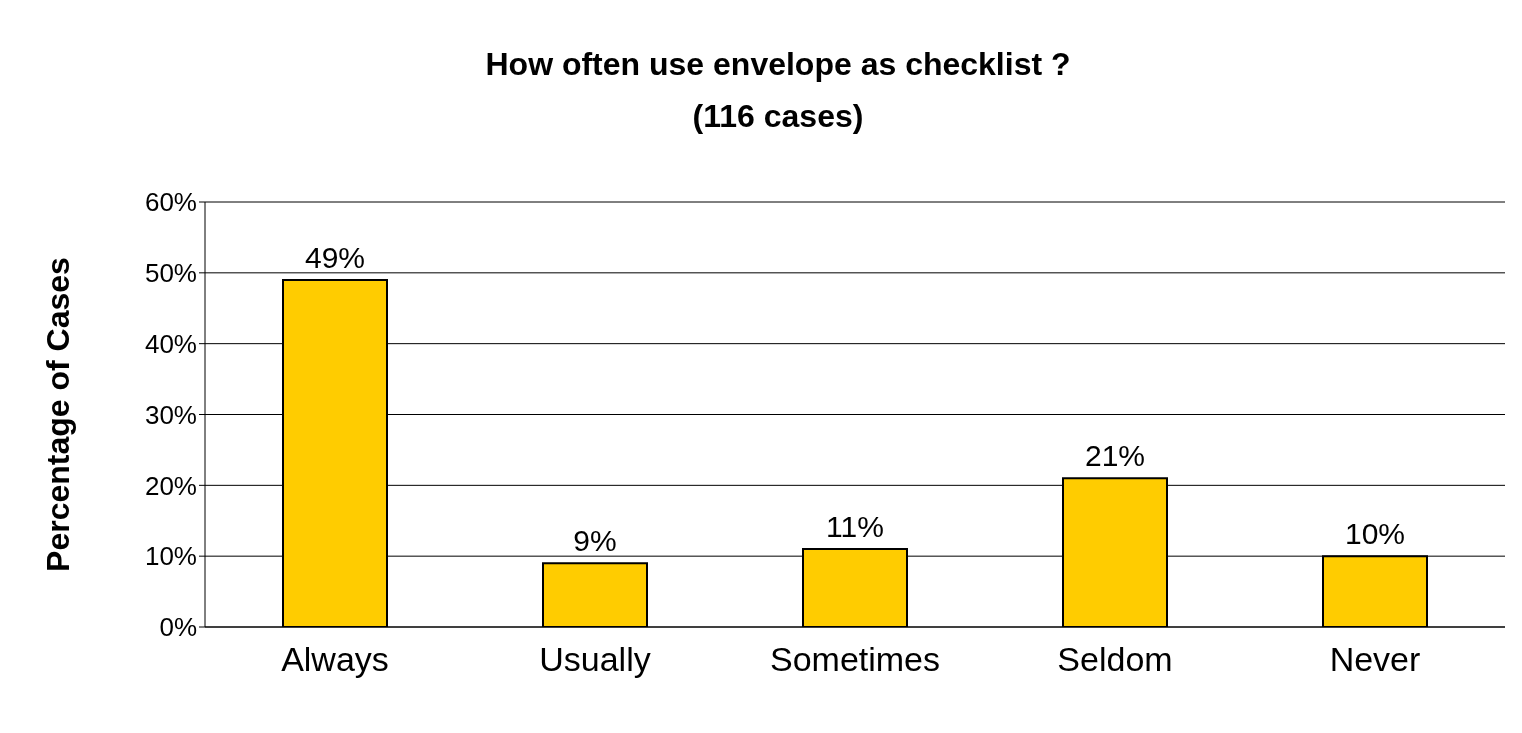 This screenshot has width=1522, height=733. I want to click on y-tick-label: 0%, so click(178, 627).